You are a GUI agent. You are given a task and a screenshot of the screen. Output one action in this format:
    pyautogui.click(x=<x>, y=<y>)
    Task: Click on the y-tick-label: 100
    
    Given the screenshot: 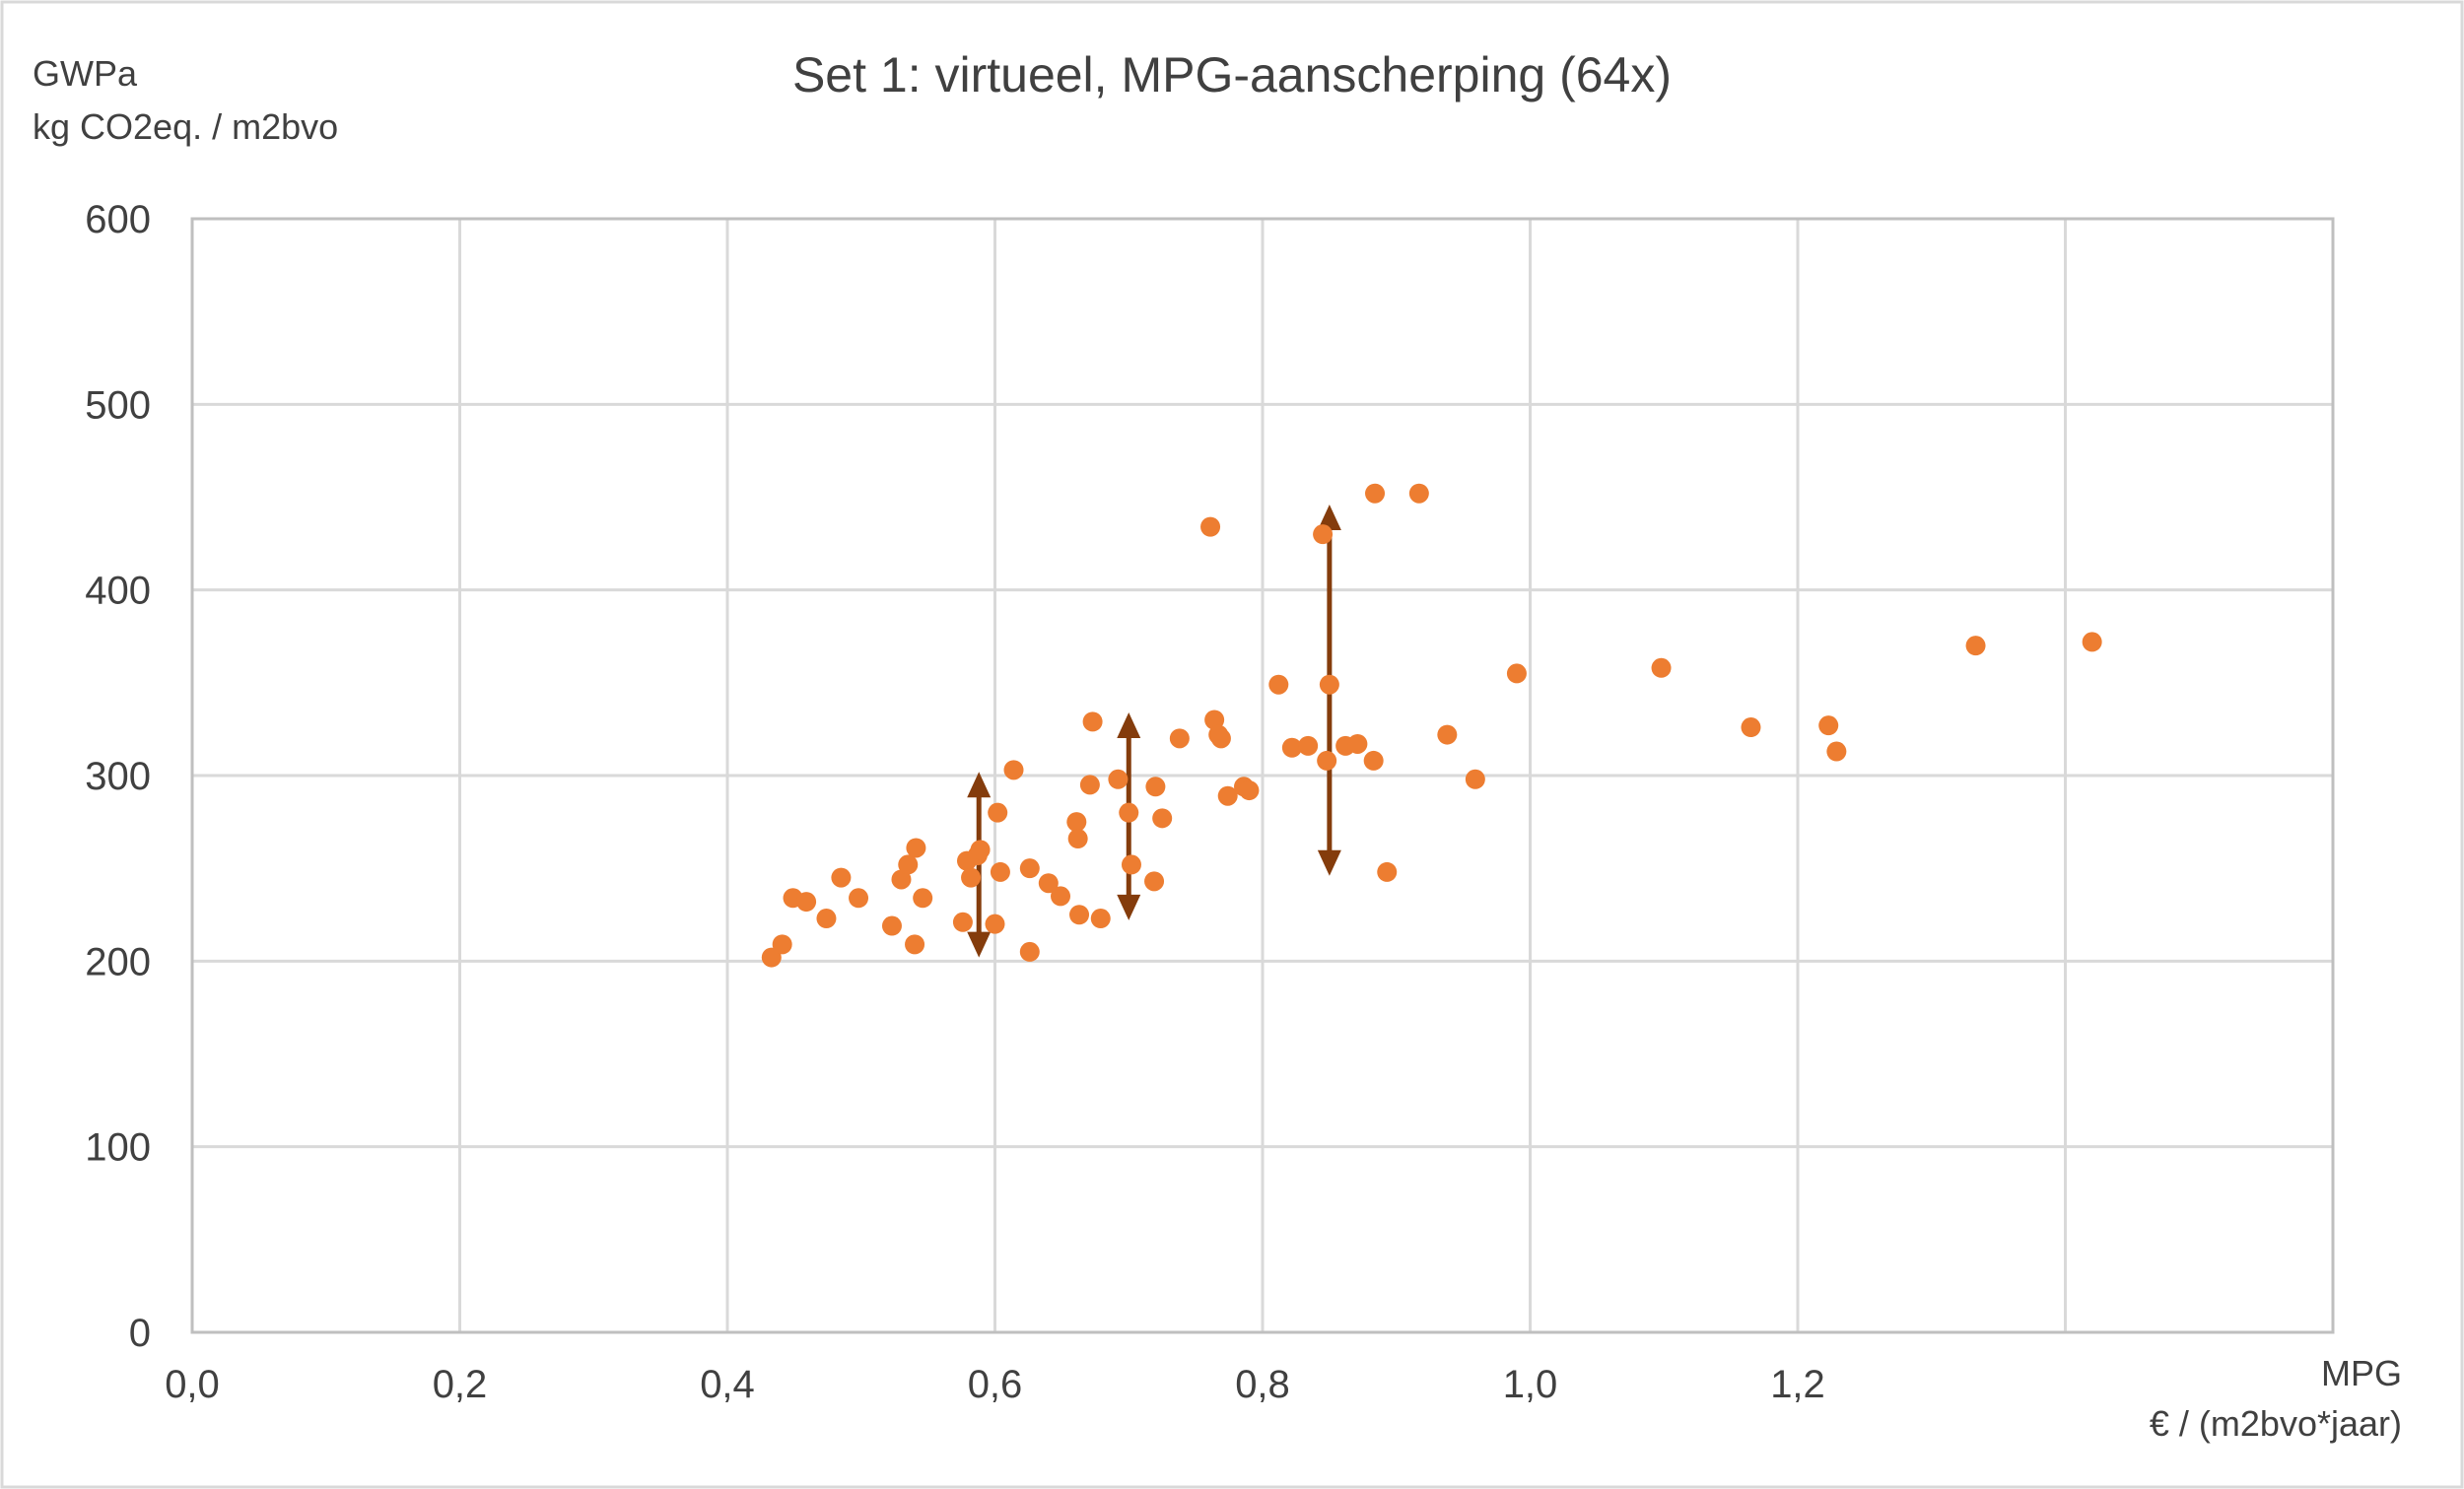 What is the action you would take?
    pyautogui.click(x=118, y=1148)
    